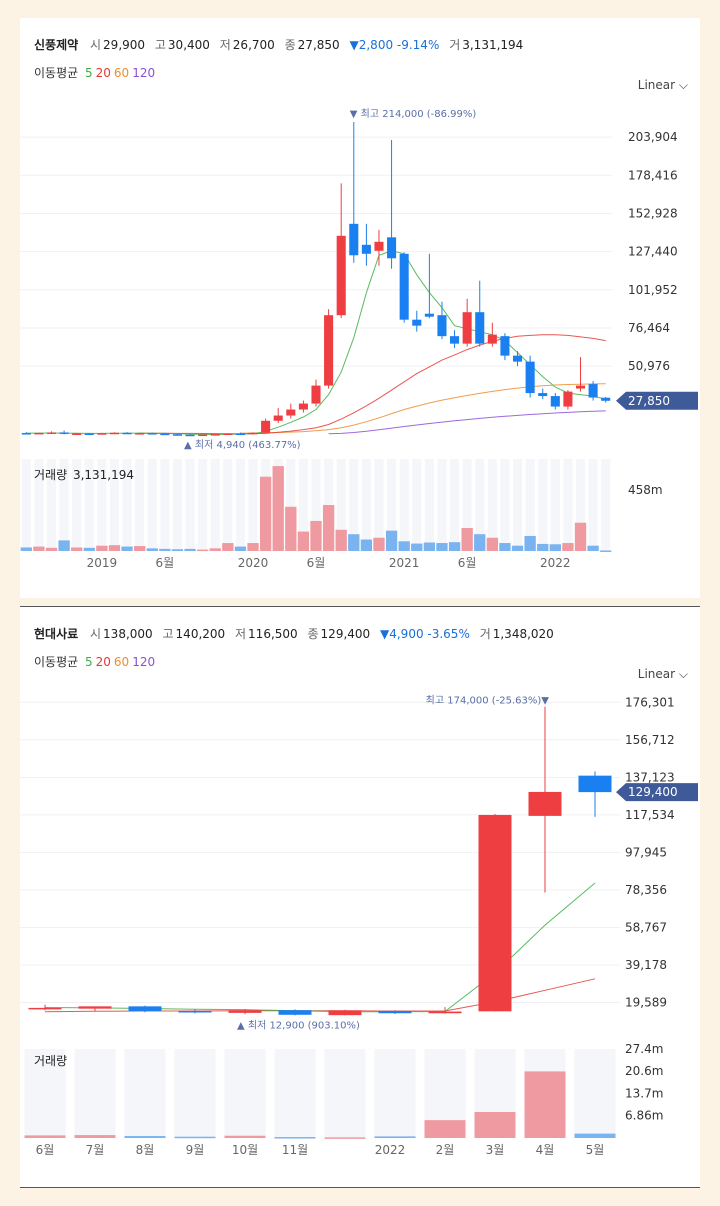 Image resolution: width=720 pixels, height=1206 pixels. I want to click on x-axis-label: 2019, so click(102, 563).